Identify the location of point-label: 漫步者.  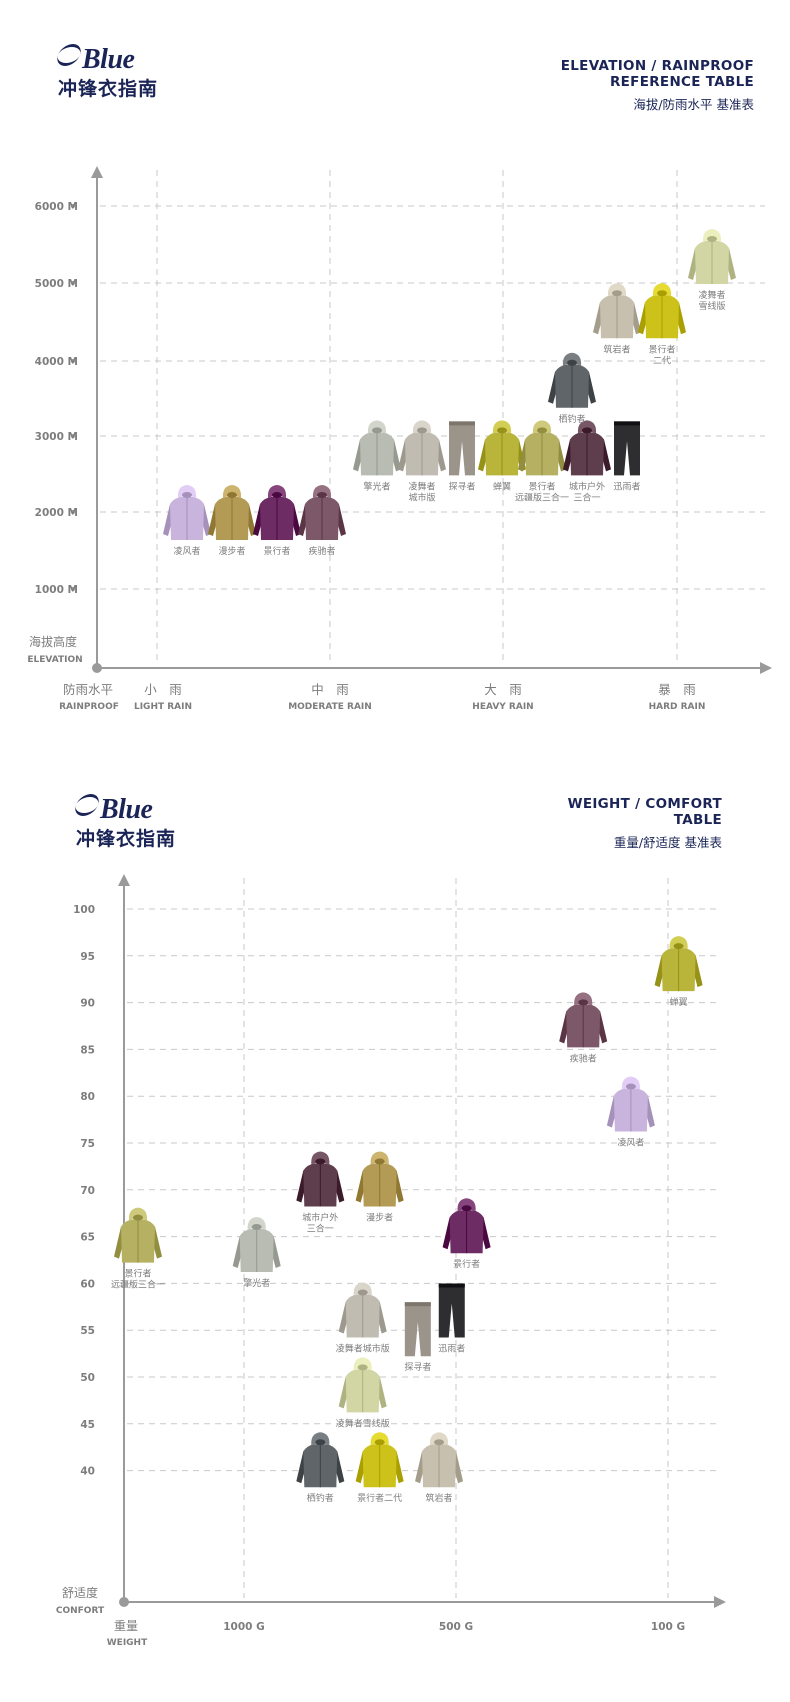
(231, 551).